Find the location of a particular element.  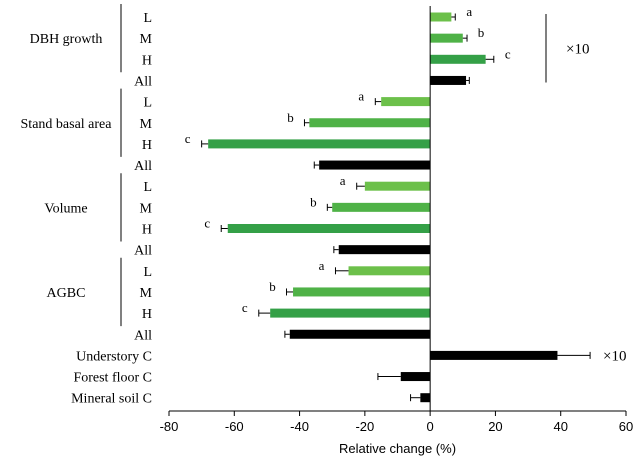

significance-letter-9: b is located at coordinates (313, 201).